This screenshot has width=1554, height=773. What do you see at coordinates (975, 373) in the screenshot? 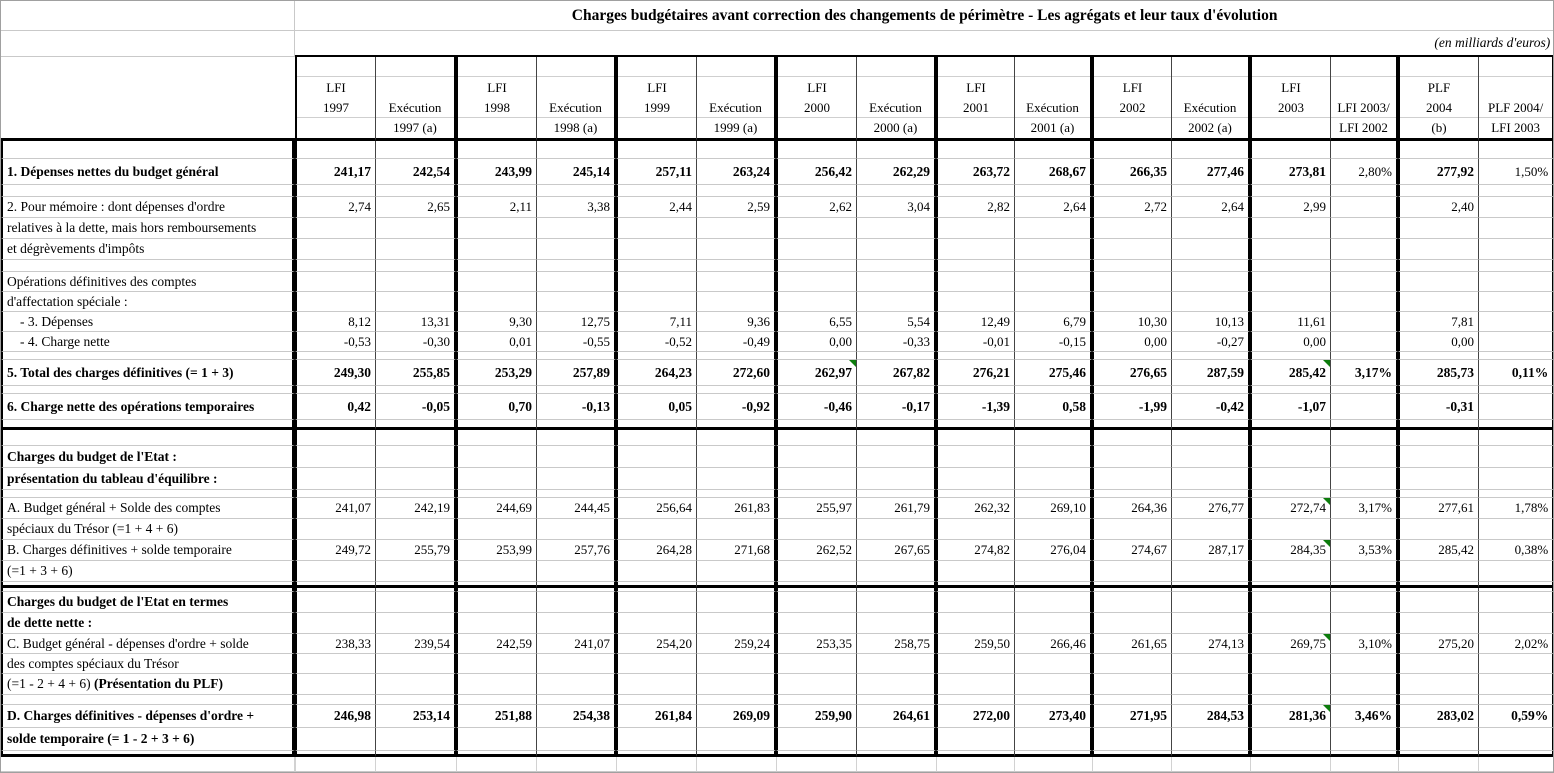
I see `value-cell: 276,21` at bounding box center [975, 373].